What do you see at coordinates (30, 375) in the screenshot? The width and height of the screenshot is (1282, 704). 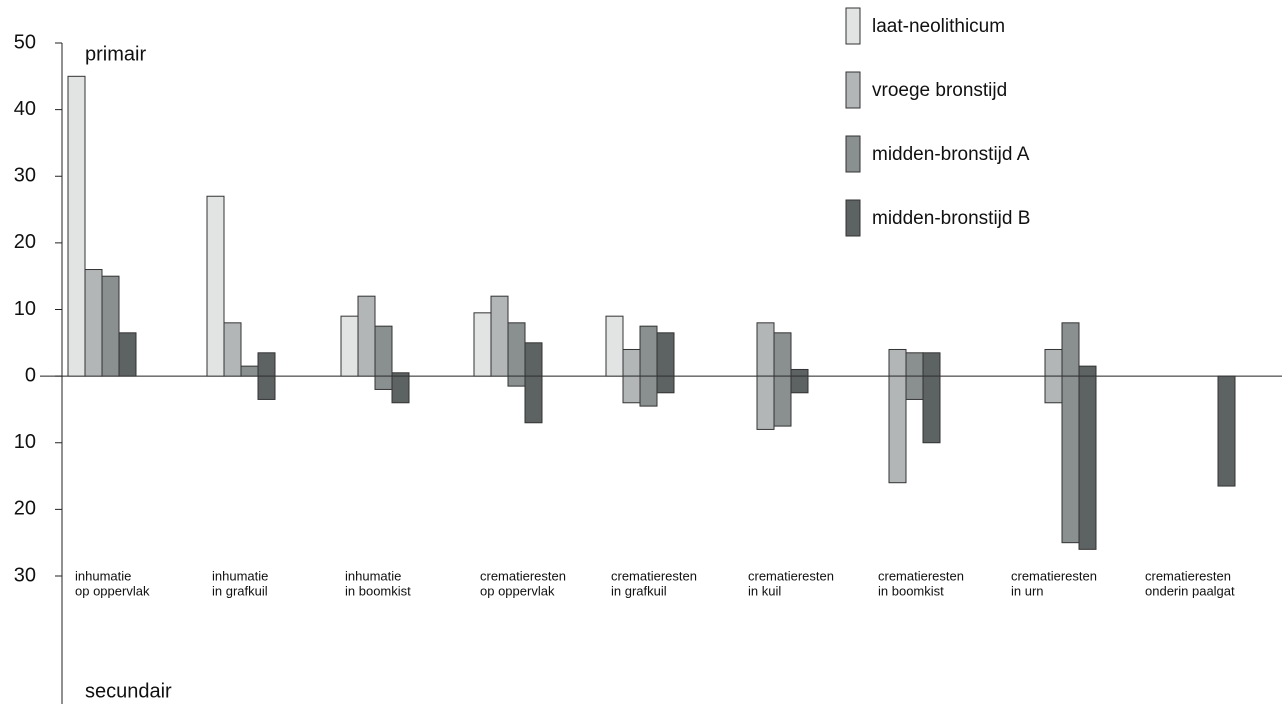 I see `y-tick-label: 0` at bounding box center [30, 375].